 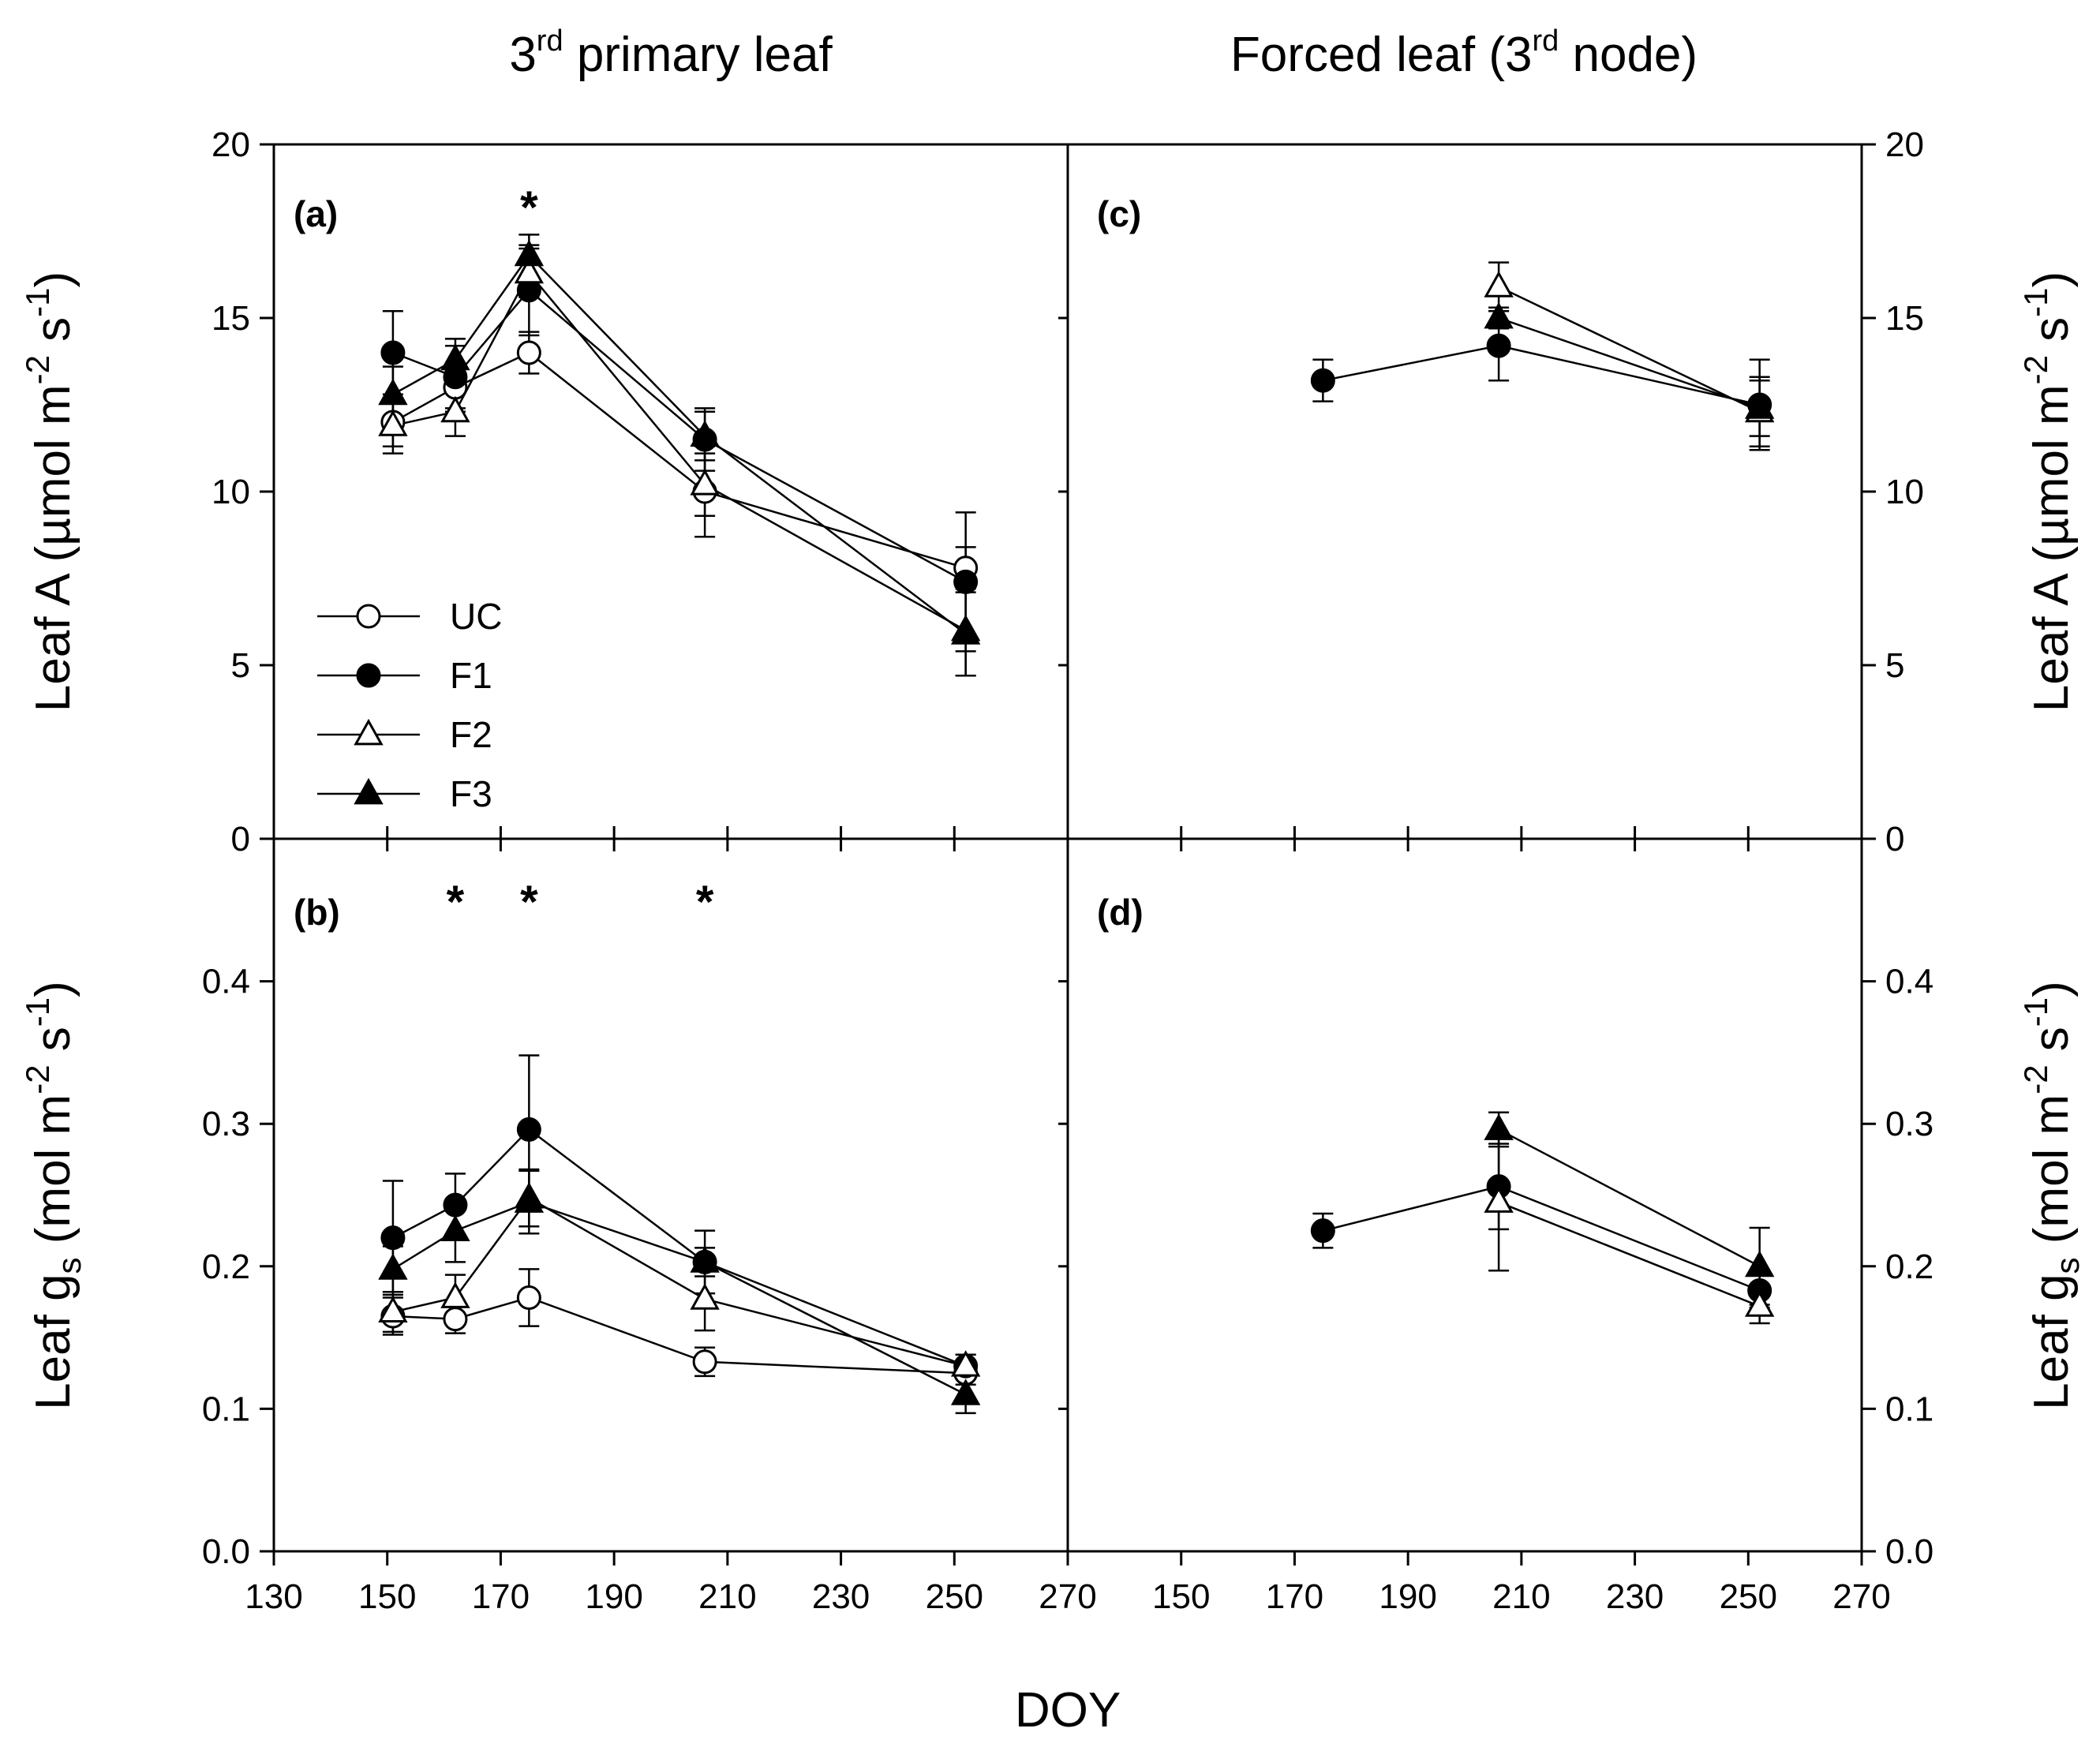 What do you see at coordinates (705, 902) in the screenshot?
I see `significance-star-b-206: *` at bounding box center [705, 902].